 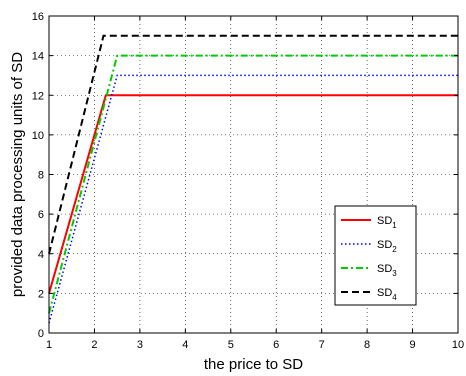 I want to click on legend-label-3: SD3, so click(x=387, y=270).